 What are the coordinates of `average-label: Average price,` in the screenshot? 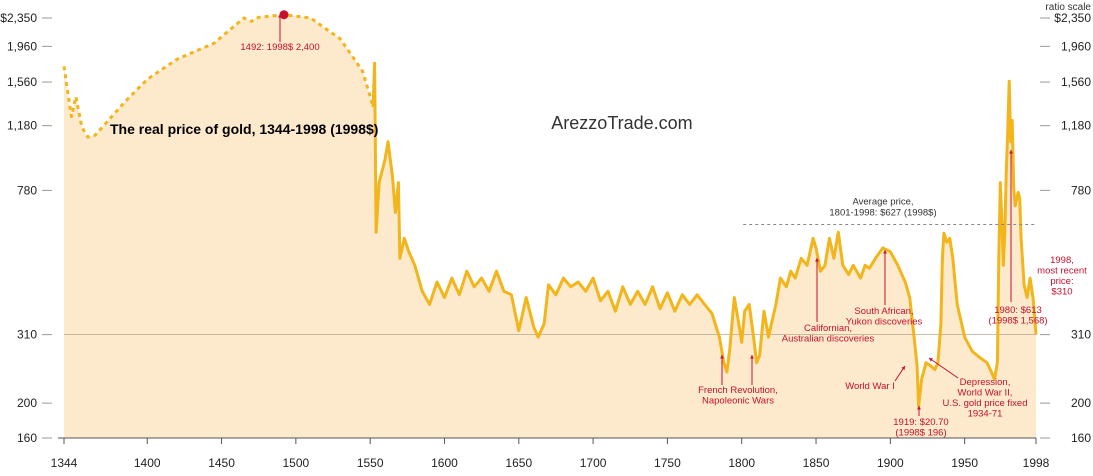 It's located at (882, 202).